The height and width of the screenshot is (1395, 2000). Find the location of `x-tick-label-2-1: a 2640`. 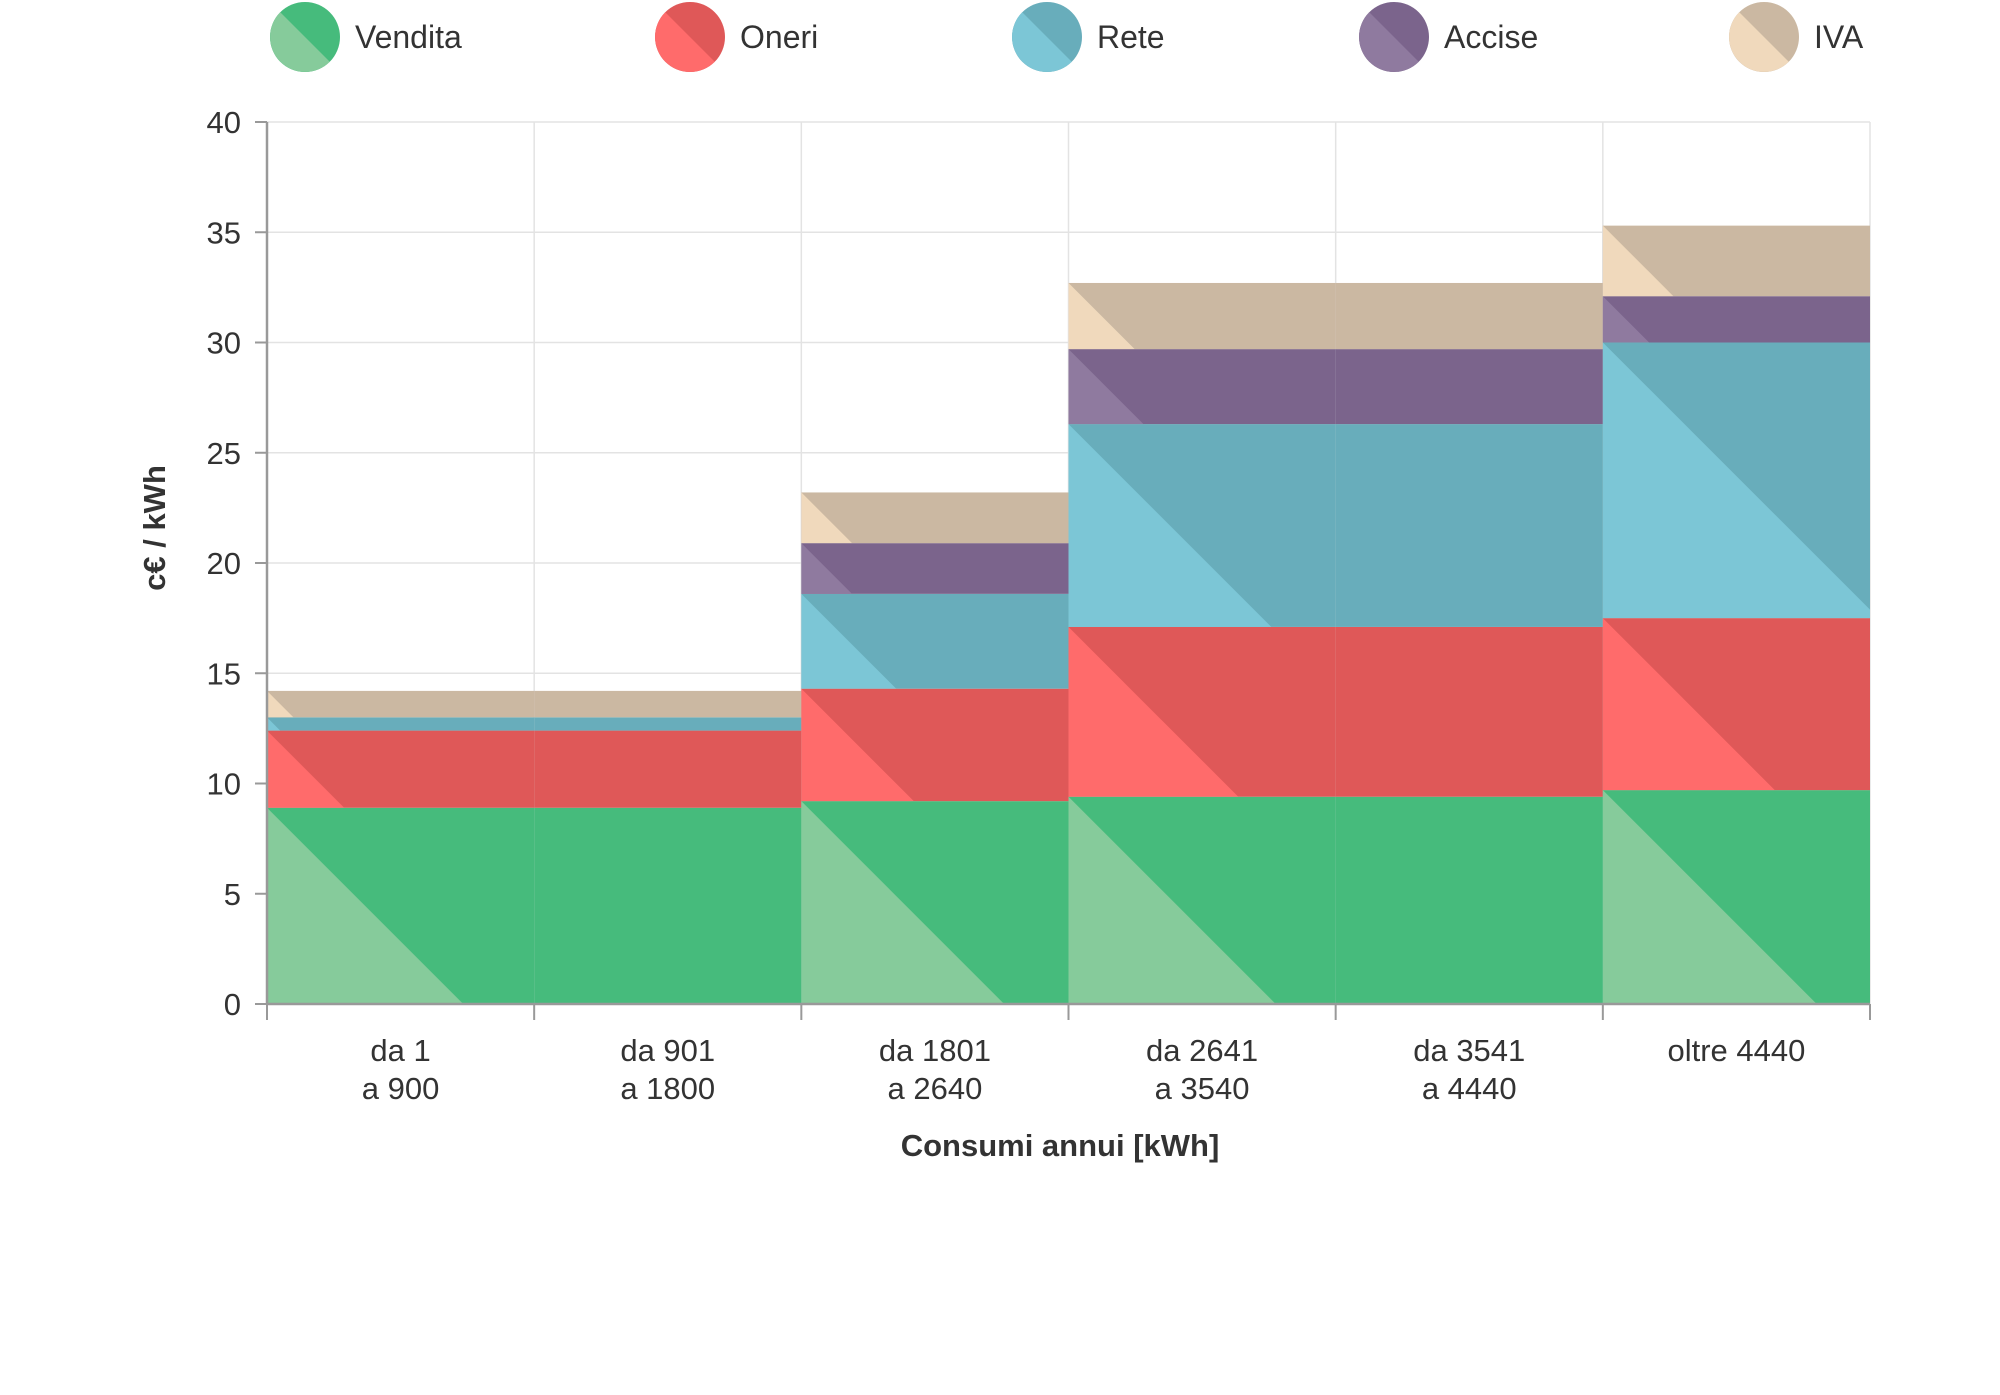

x-tick-label-2-1: a 2640 is located at coordinates (935, 1088).